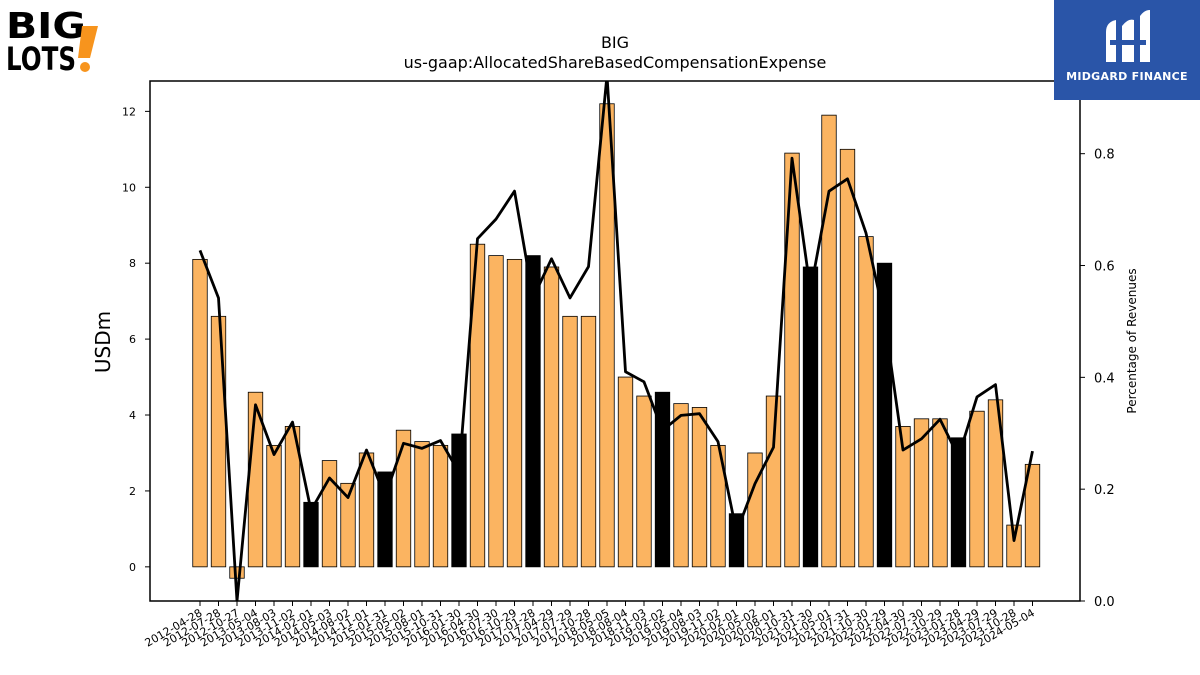 The width and height of the screenshot is (1200, 675). Describe the element at coordinates (103, 342) in the screenshot. I see `y-axis-label: USDm` at that location.